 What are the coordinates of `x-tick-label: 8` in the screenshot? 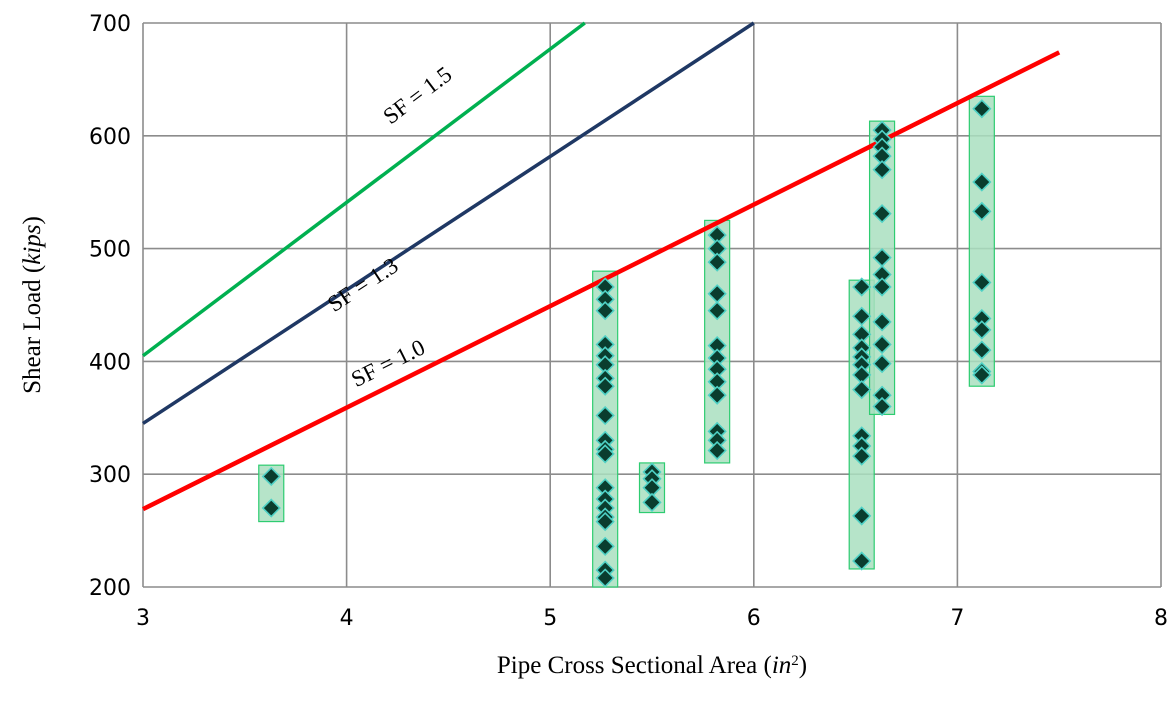 It's located at (1161, 618).